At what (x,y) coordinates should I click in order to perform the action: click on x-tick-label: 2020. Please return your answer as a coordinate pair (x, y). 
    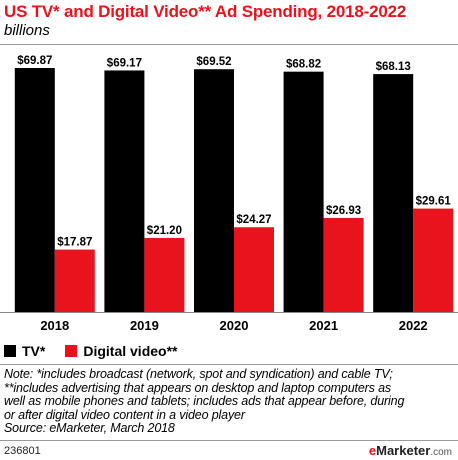
    Looking at the image, I should click on (234, 325).